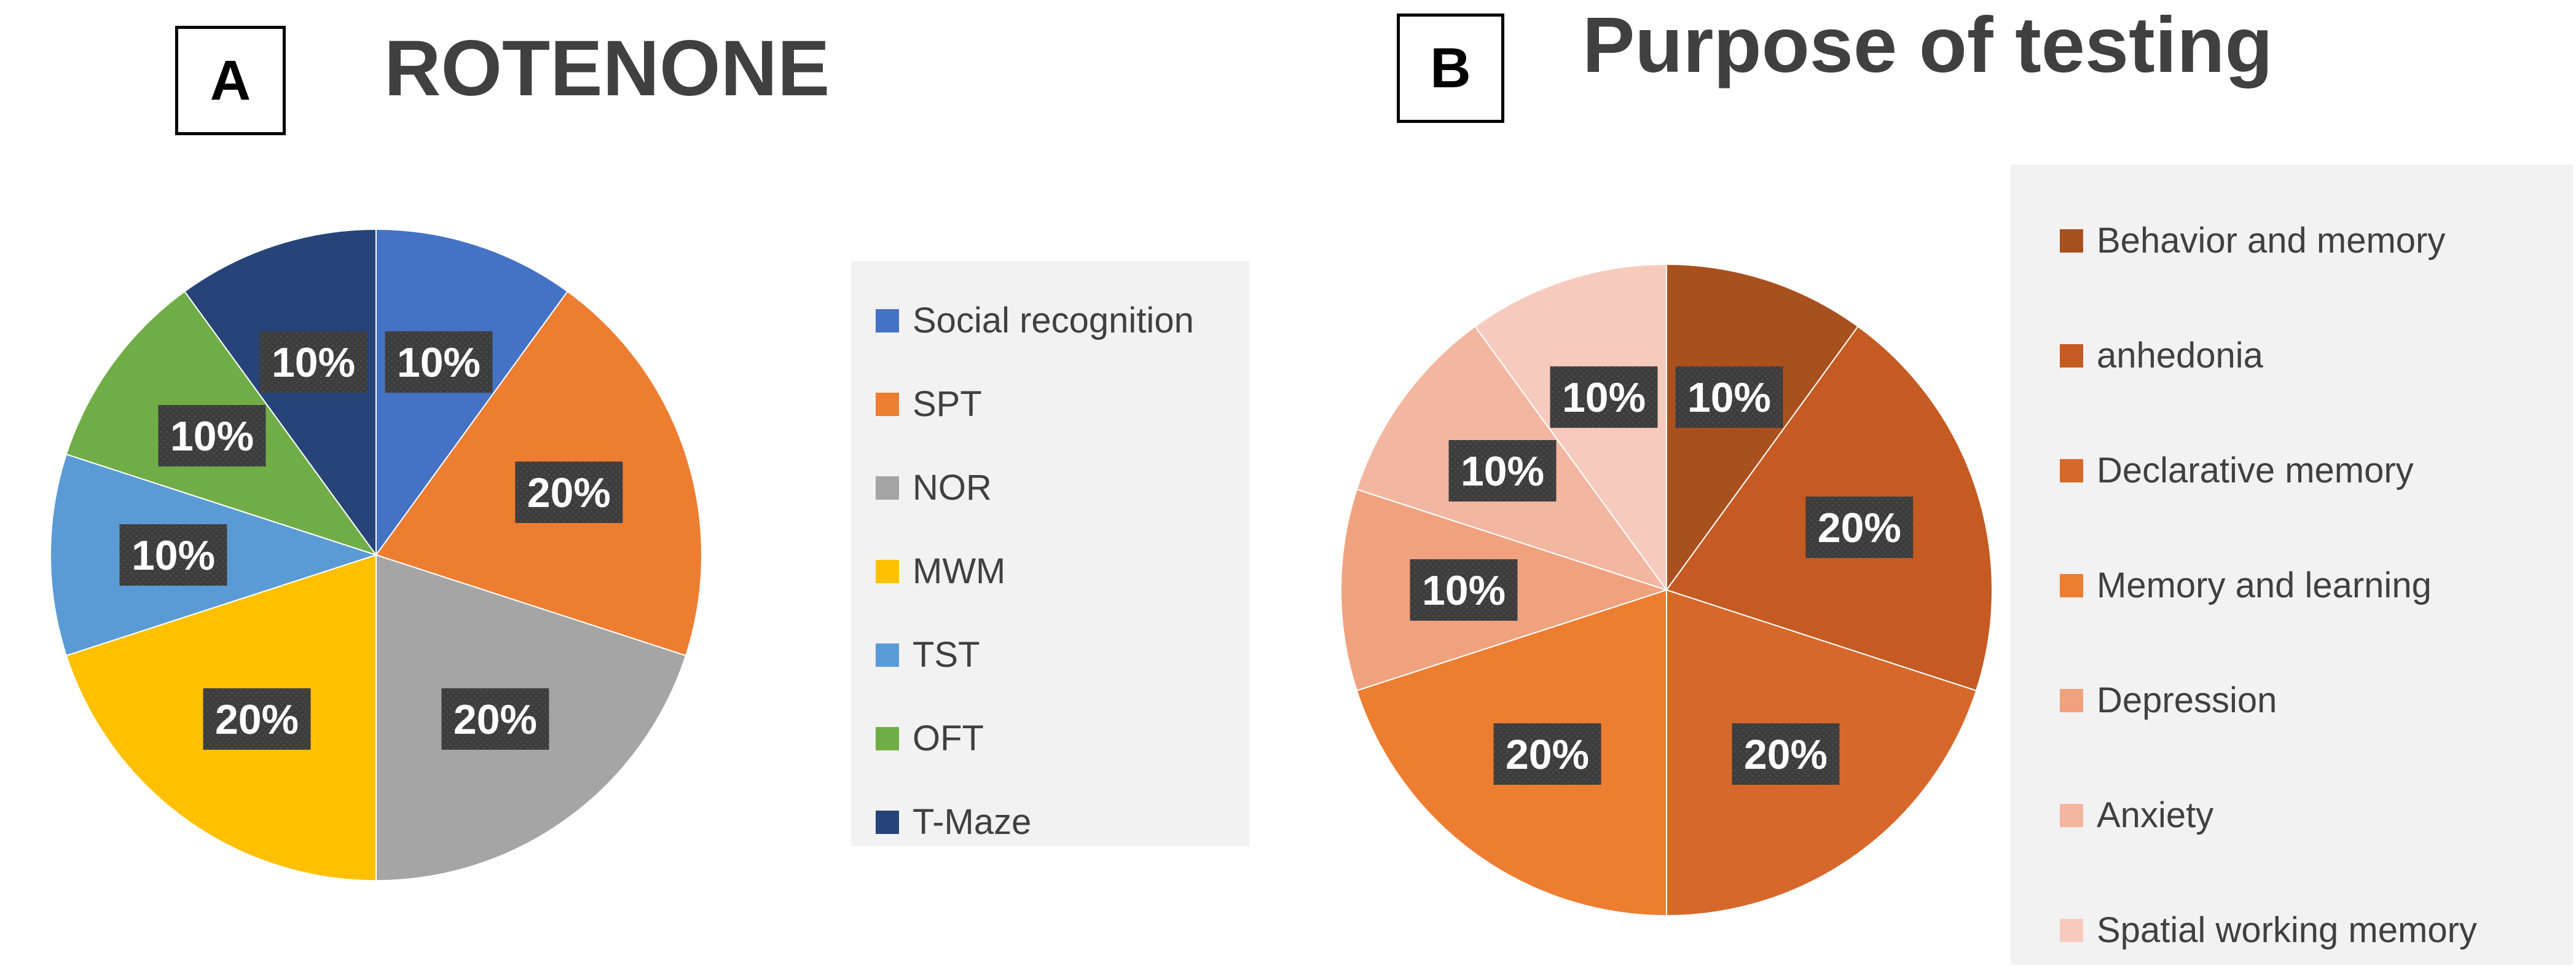 The width and height of the screenshot is (2576, 979). Describe the element at coordinates (2155, 815) in the screenshot. I see `legend-label-b-6: Anxiety` at that location.